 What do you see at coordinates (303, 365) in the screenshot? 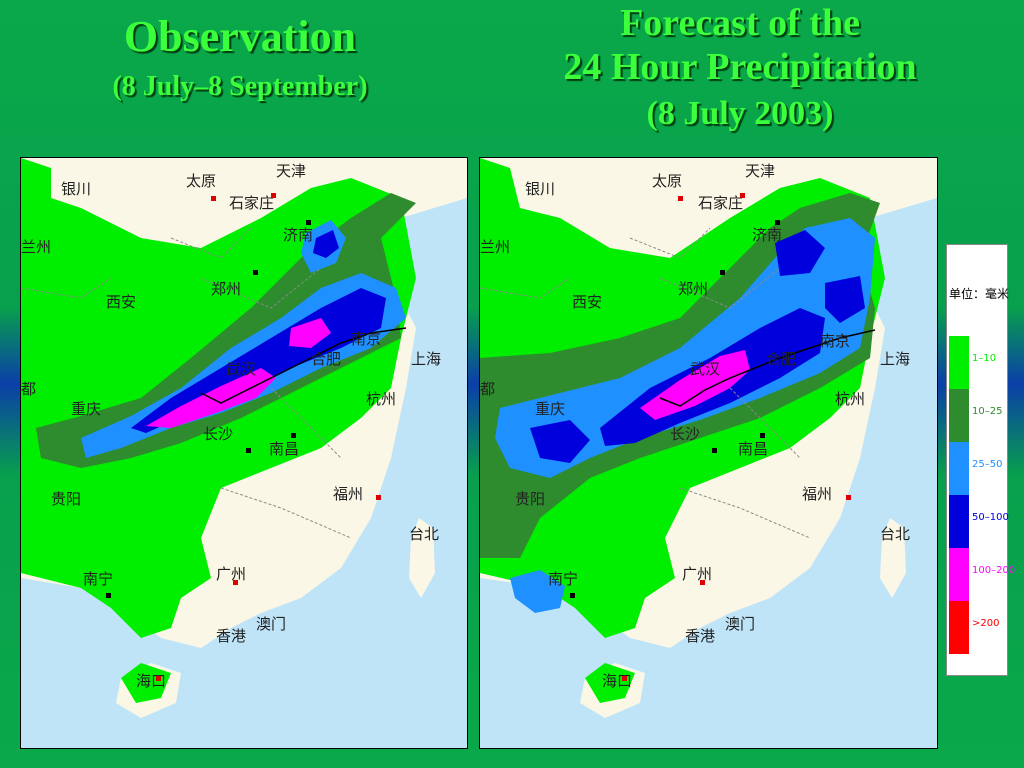
I see `yangtze-river` at bounding box center [303, 365].